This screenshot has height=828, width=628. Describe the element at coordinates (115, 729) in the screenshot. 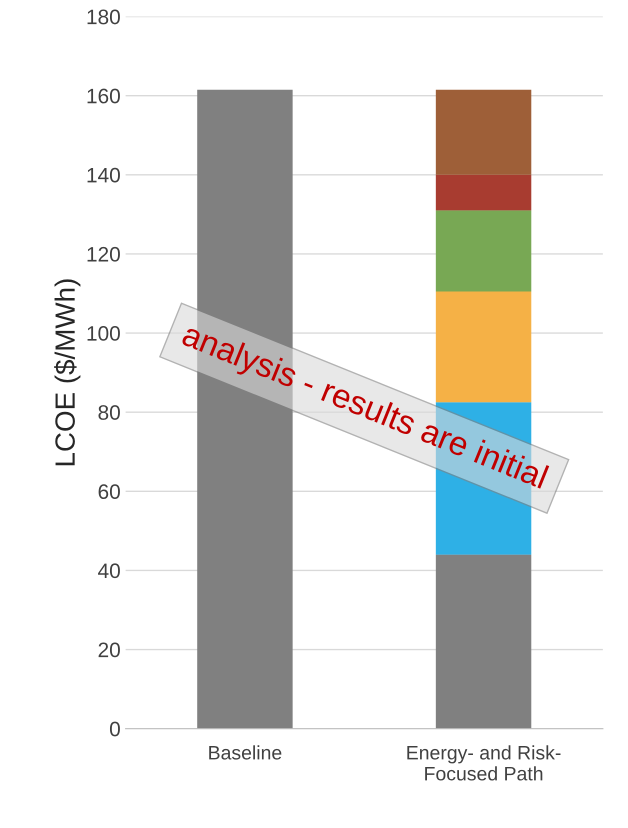

I see `y-tick-label: 0` at that location.